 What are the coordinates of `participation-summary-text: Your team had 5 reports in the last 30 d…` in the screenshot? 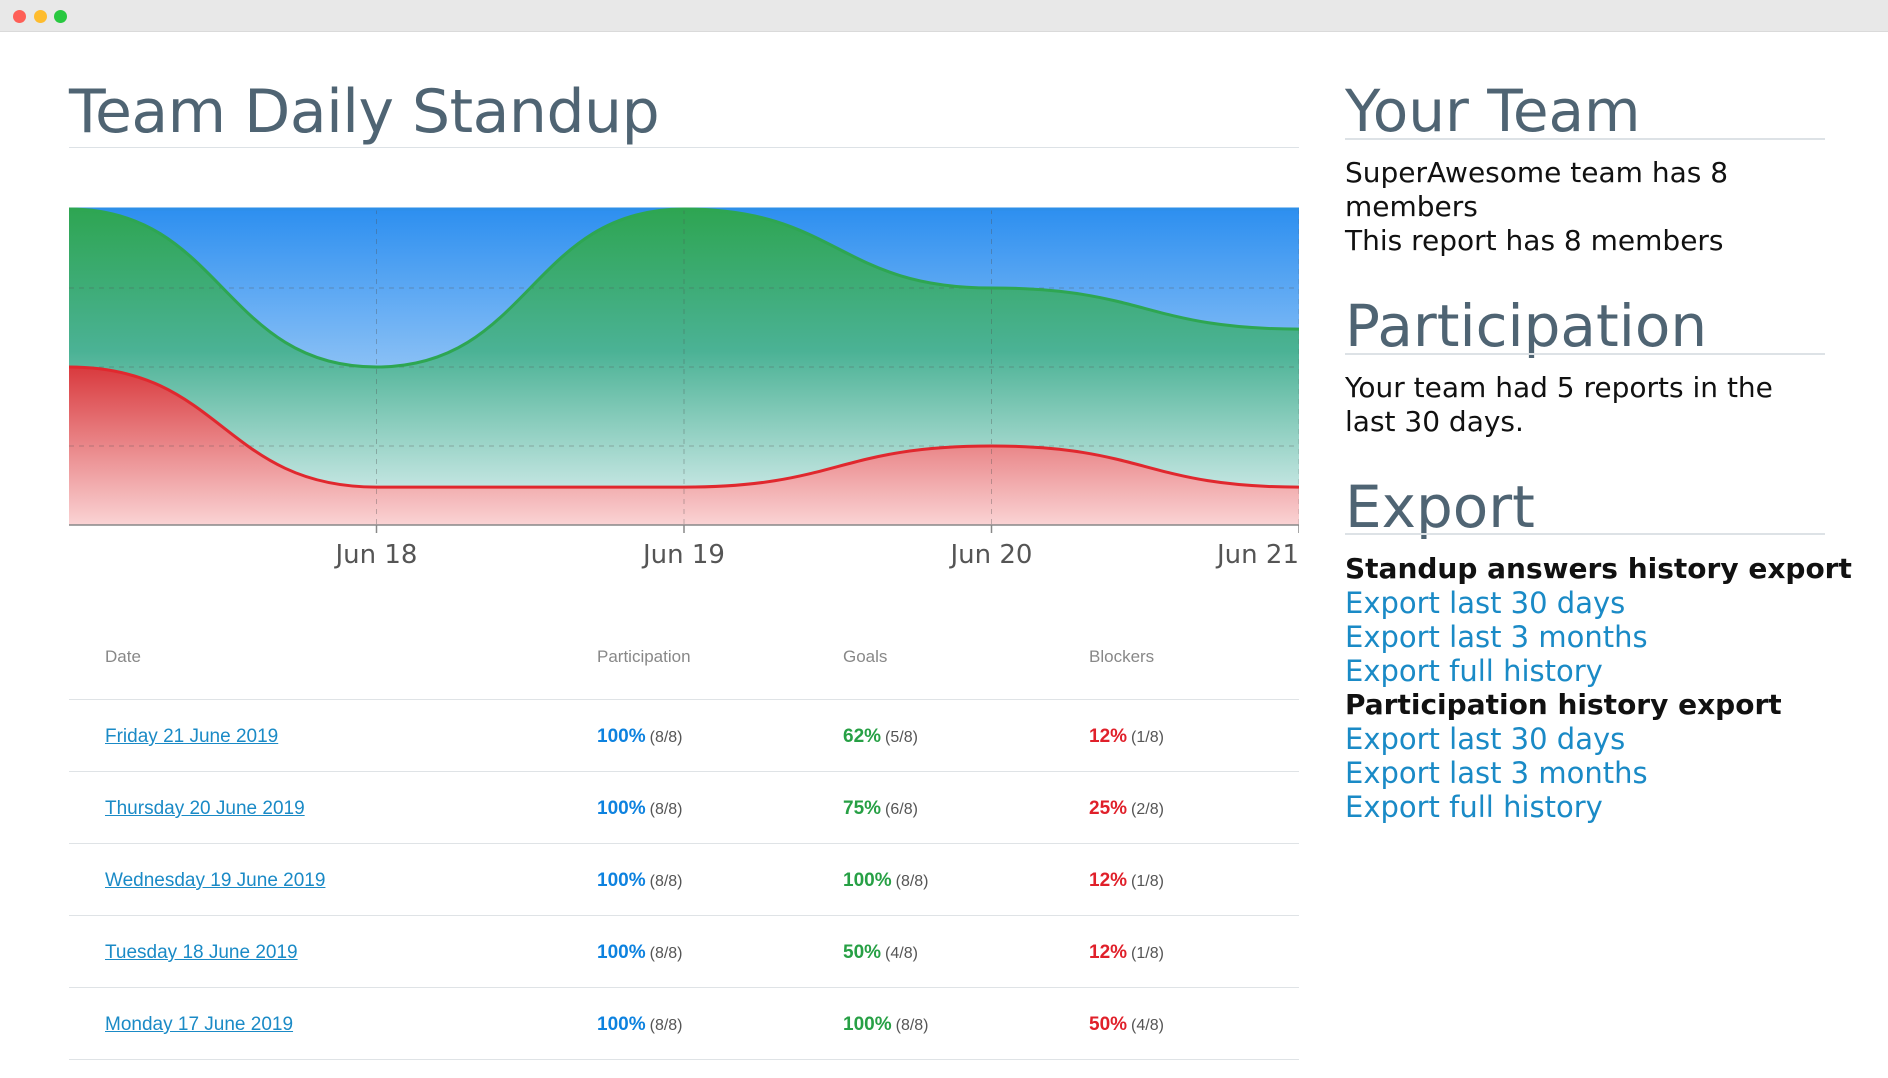 It's located at (1559, 404).